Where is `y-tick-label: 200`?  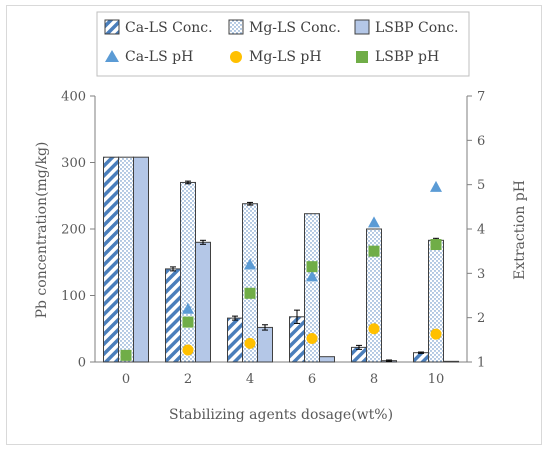 y-tick-label: 200 is located at coordinates (73, 230).